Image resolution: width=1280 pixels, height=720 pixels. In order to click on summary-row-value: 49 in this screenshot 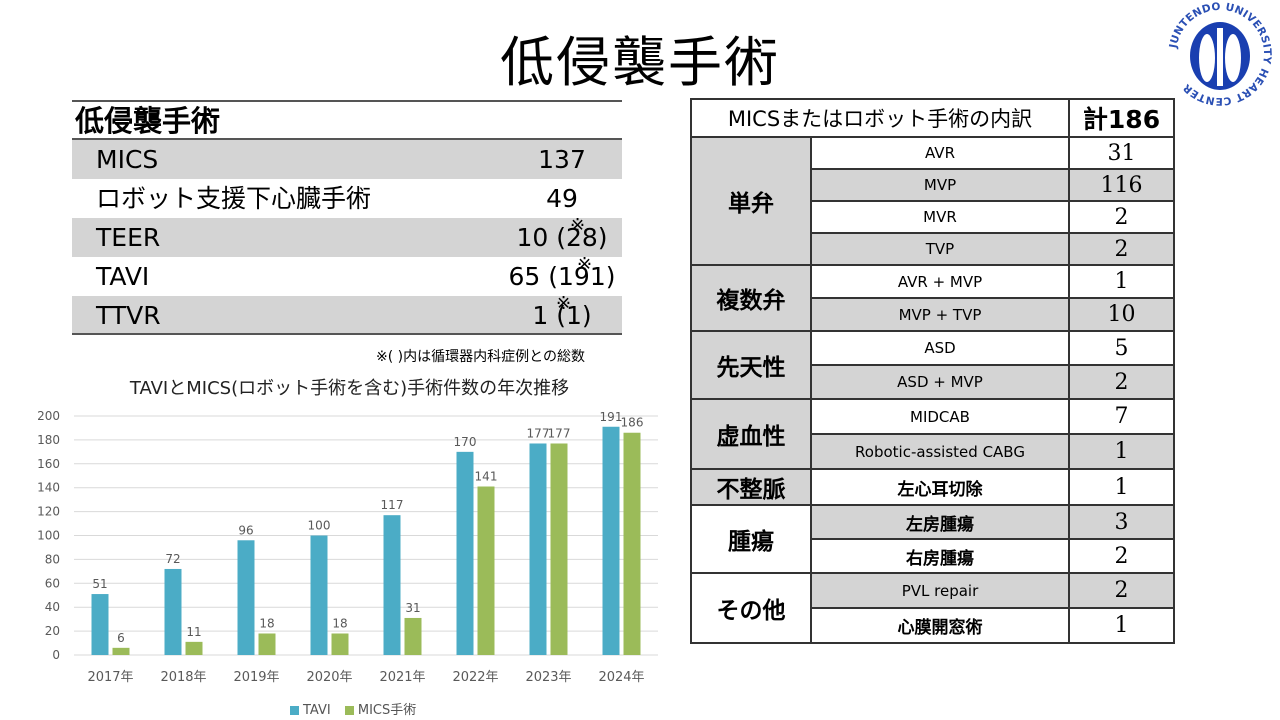, I will do `click(562, 198)`.